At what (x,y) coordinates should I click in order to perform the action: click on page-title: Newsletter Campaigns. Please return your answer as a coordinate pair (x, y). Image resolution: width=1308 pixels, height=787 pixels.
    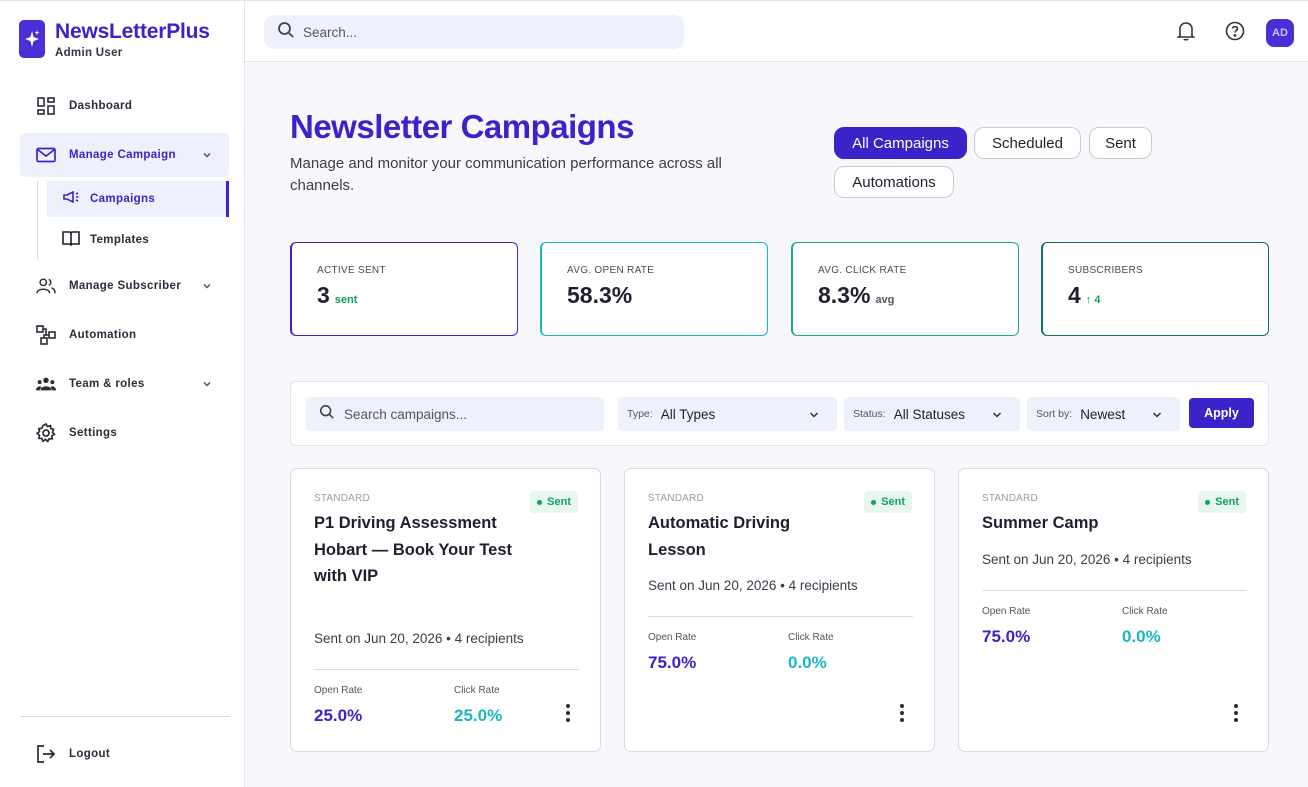
    Looking at the image, I should click on (462, 126).